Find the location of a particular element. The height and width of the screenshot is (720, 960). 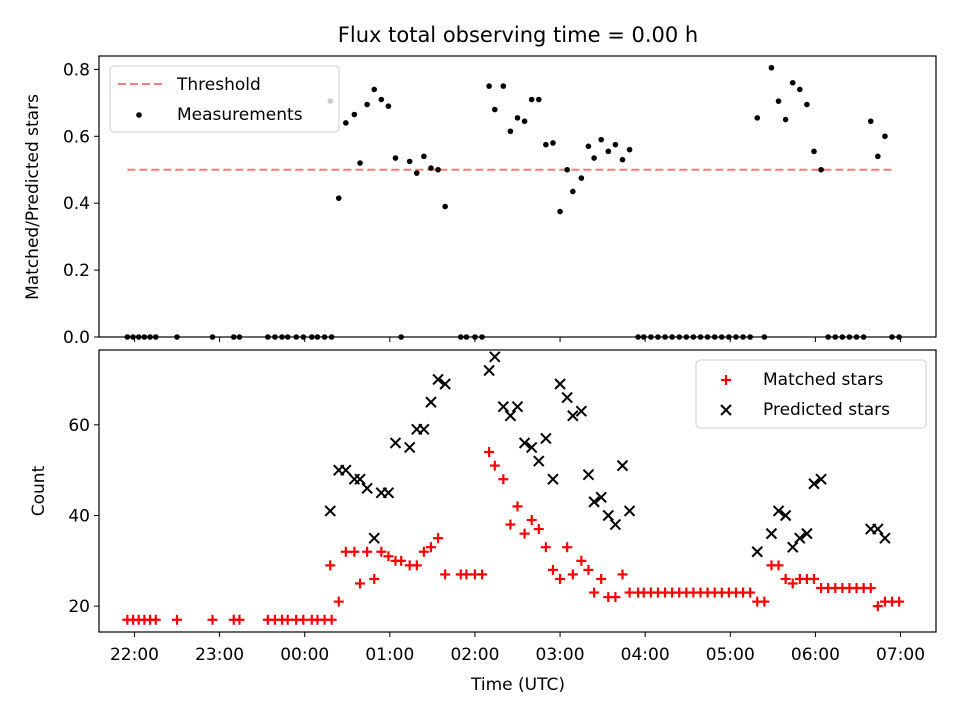

legend-matched-marker is located at coordinates (726, 380).